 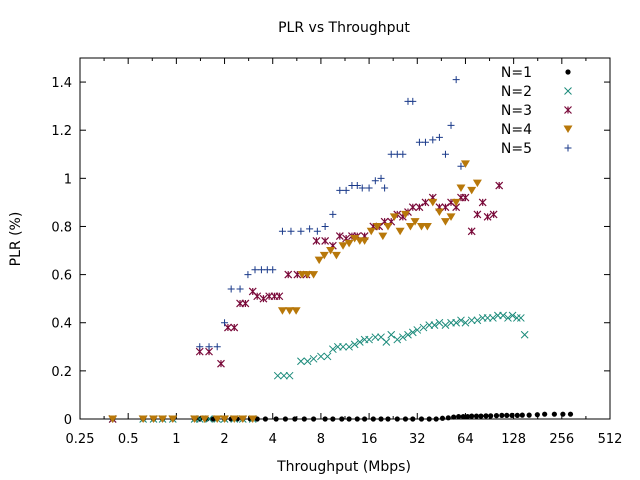 What do you see at coordinates (61, 372) in the screenshot?
I see `y-tick-label: 0.2` at bounding box center [61, 372].